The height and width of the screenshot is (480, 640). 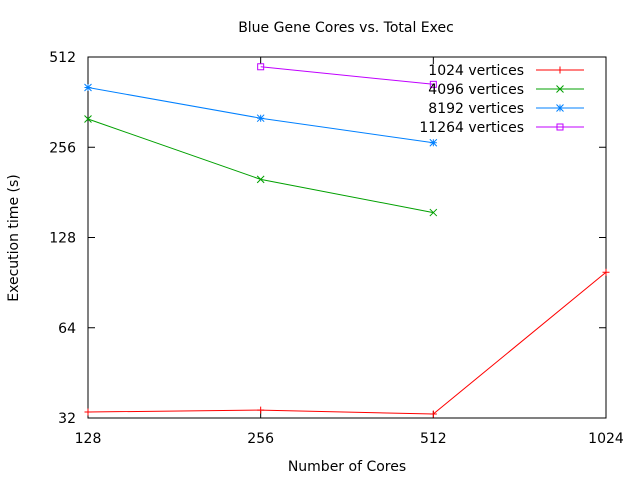 I want to click on y-axis-label: Execution time (s), so click(x=14, y=237).